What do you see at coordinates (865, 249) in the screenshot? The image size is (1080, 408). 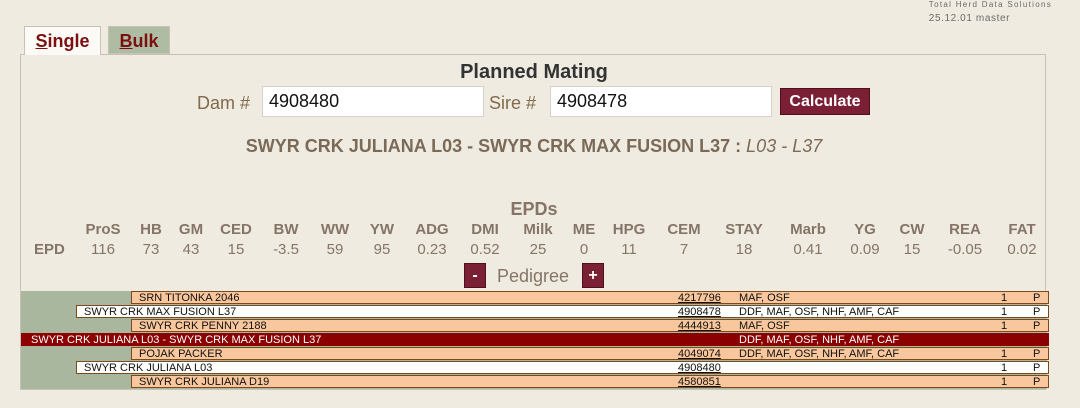 I see `epd-value-yg: 0.09` at bounding box center [865, 249].